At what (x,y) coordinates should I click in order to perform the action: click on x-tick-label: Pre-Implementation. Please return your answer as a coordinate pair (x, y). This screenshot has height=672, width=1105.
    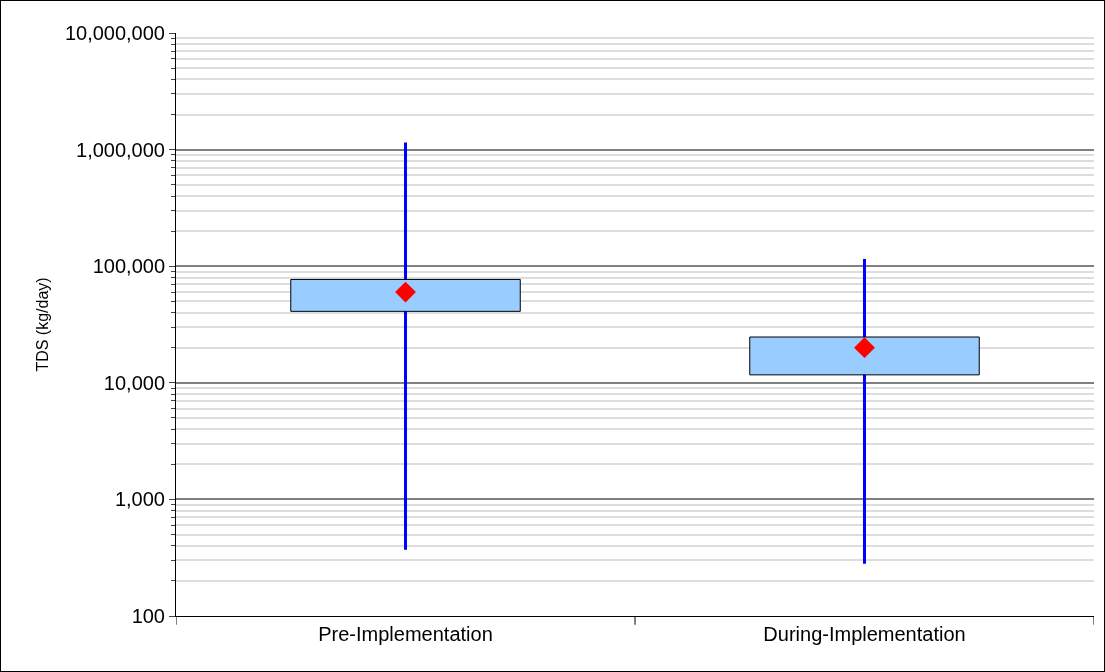
    Looking at the image, I should click on (405, 634).